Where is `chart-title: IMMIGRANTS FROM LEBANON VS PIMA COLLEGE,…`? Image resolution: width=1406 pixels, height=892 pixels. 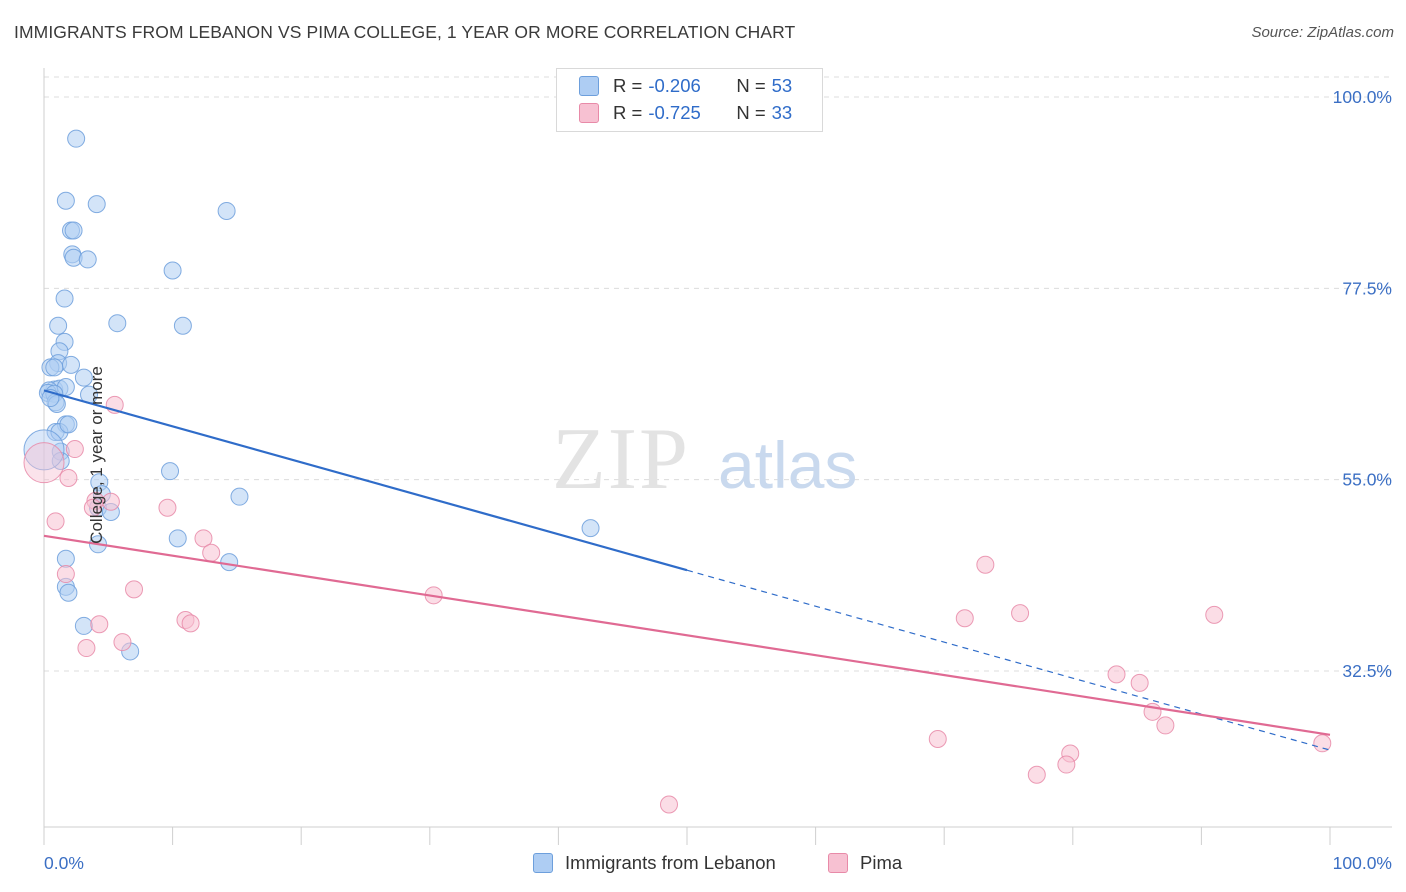 chart-title: IMMIGRANTS FROM LEBANON VS PIMA COLLEGE,… is located at coordinates (405, 32).